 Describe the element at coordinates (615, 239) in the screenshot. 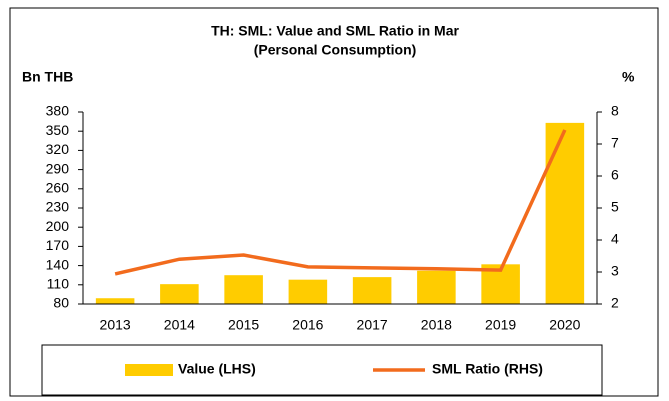

I see `y2-tick-label: 4` at that location.